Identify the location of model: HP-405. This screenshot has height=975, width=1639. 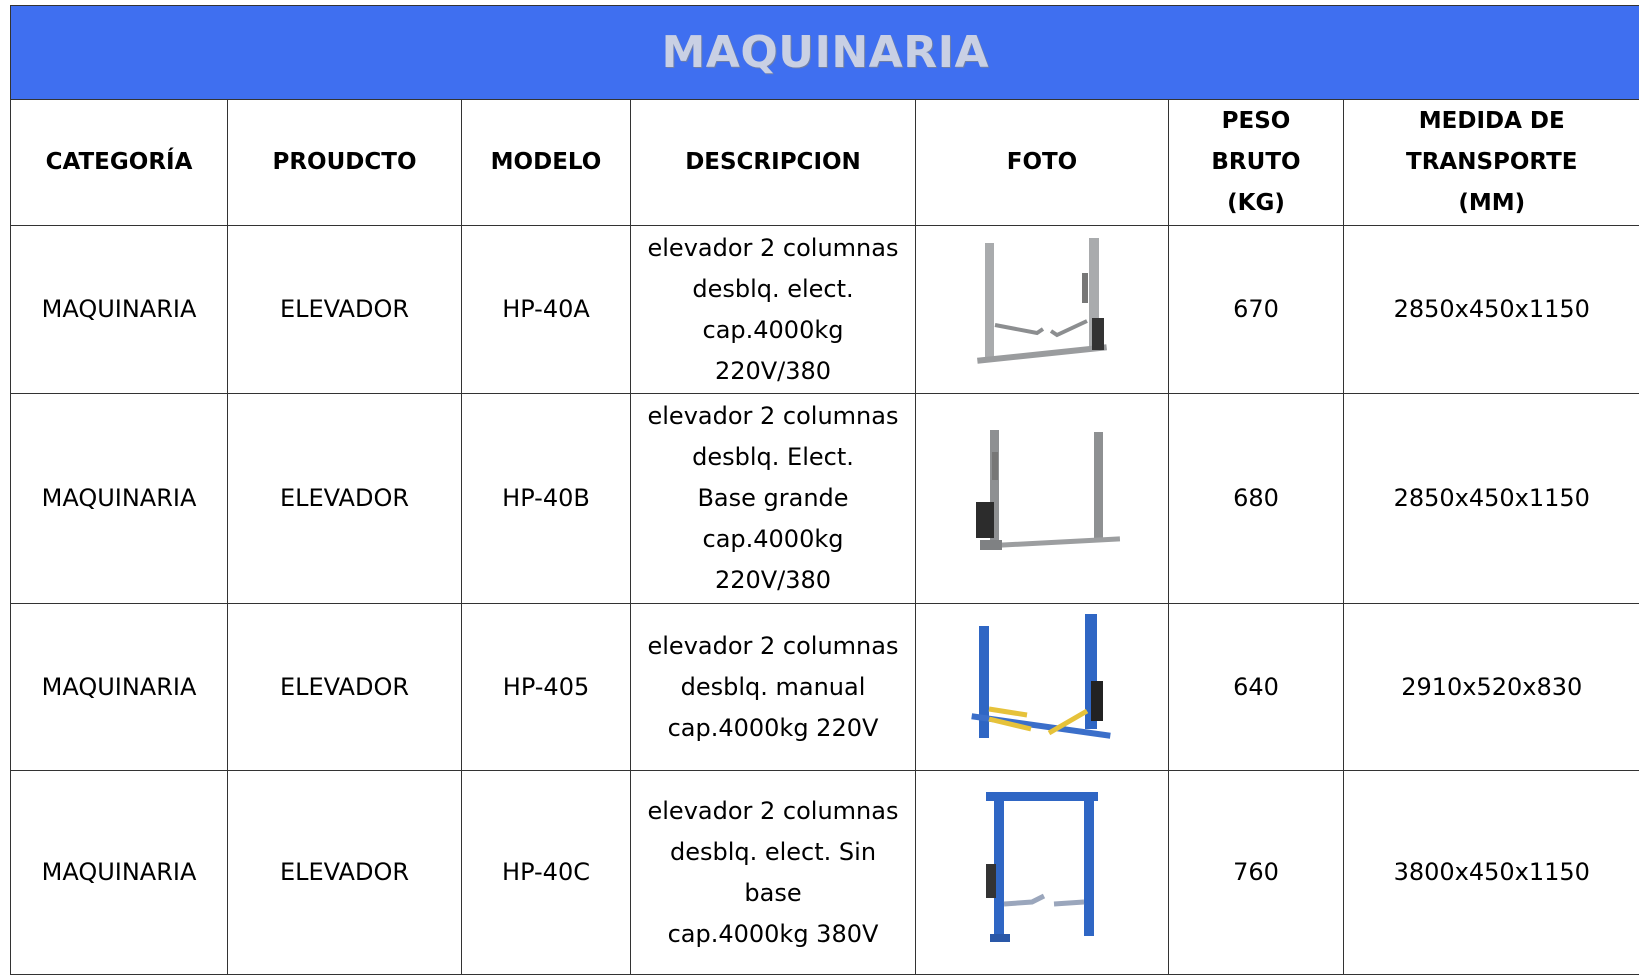
(546, 687).